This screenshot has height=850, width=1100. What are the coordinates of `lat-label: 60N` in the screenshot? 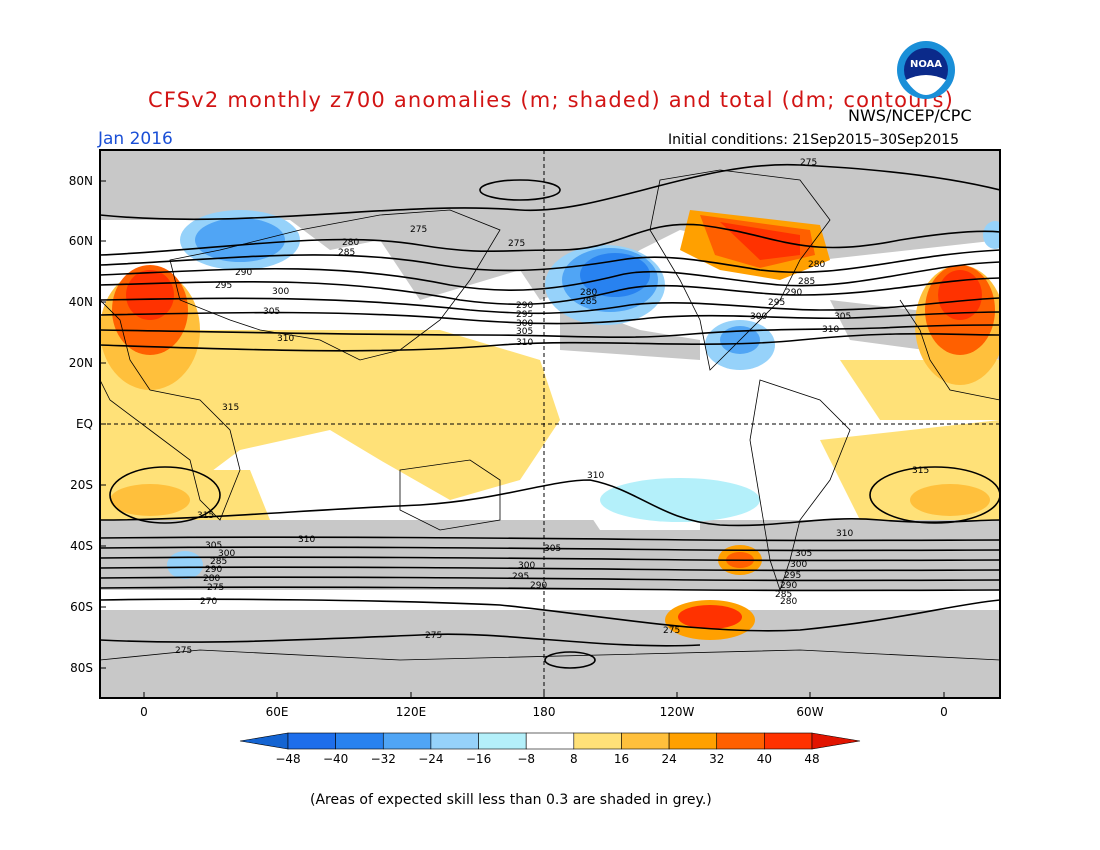 It's located at (81, 241).